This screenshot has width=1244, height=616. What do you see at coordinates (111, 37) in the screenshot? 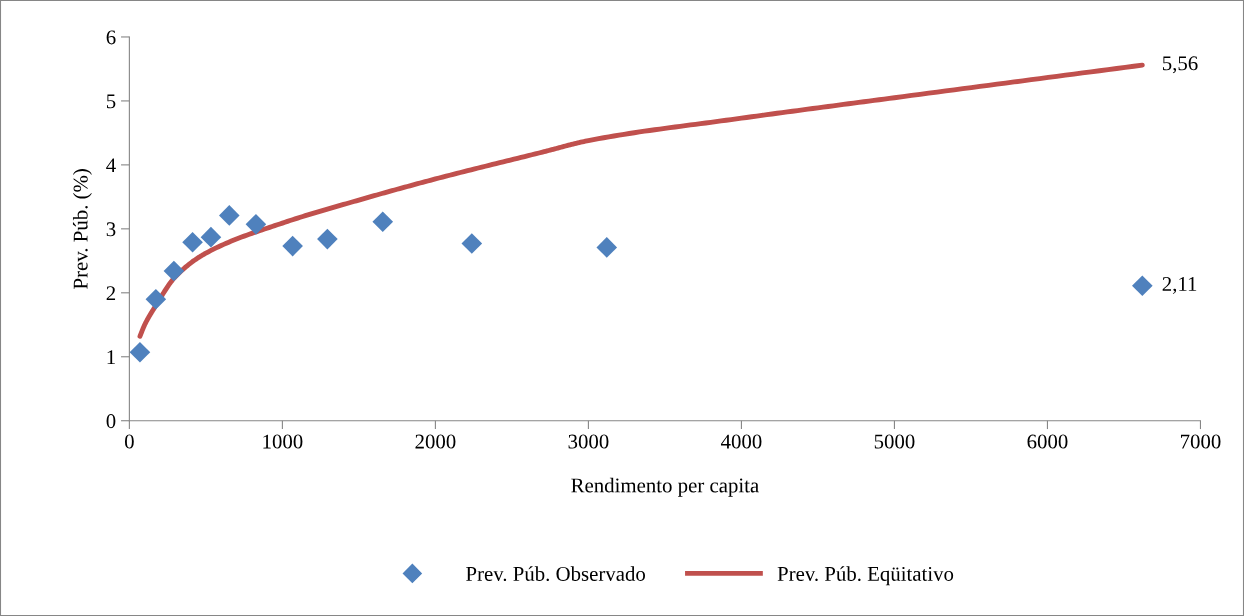
I see `y-tick-label: 6` at bounding box center [111, 37].